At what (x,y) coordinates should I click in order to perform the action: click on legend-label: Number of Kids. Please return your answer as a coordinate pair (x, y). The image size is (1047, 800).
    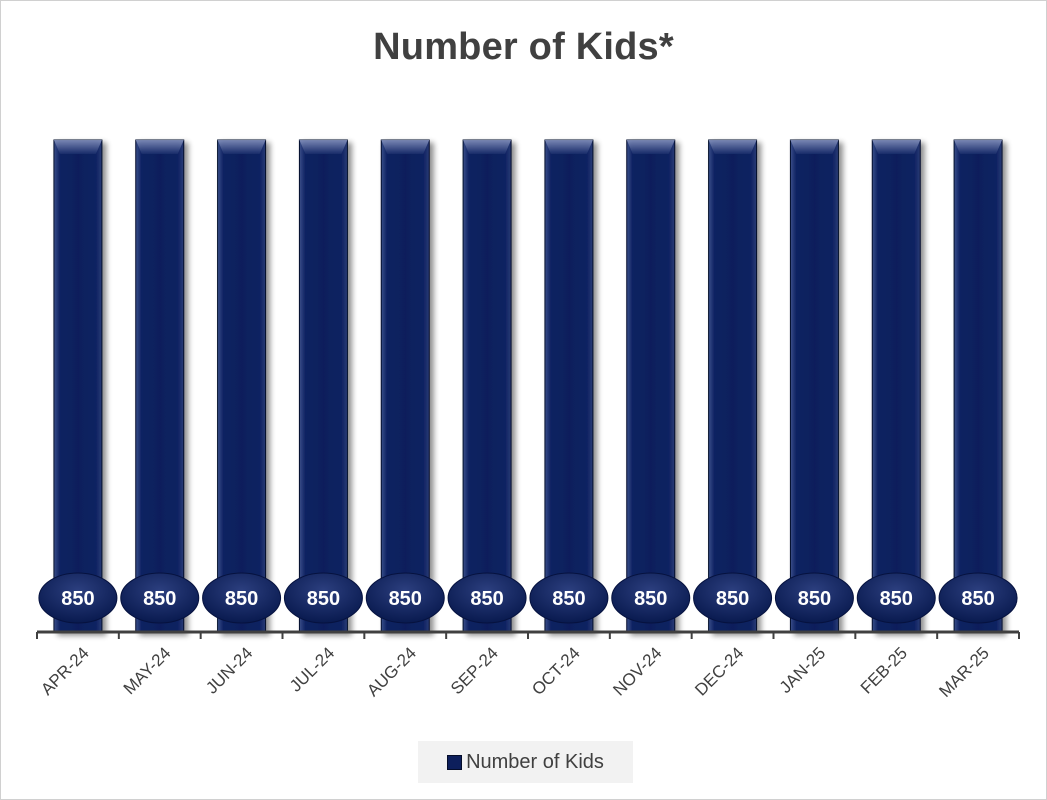
    Looking at the image, I should click on (535, 761).